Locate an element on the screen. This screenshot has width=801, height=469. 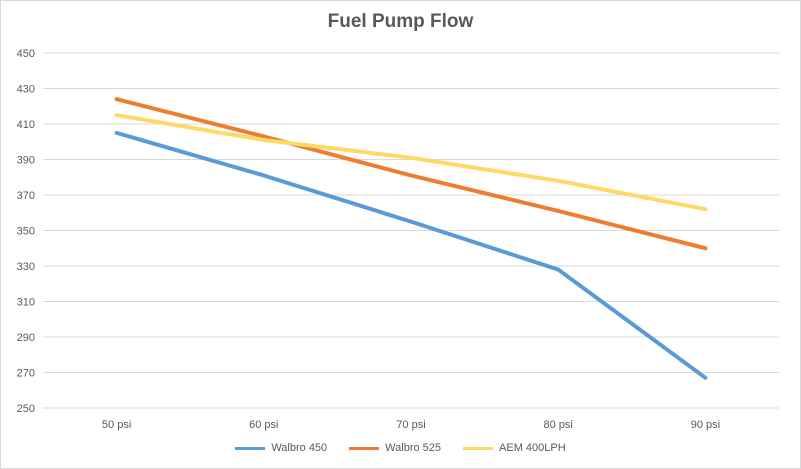
y-tick-label: 350 is located at coordinates (26, 232).